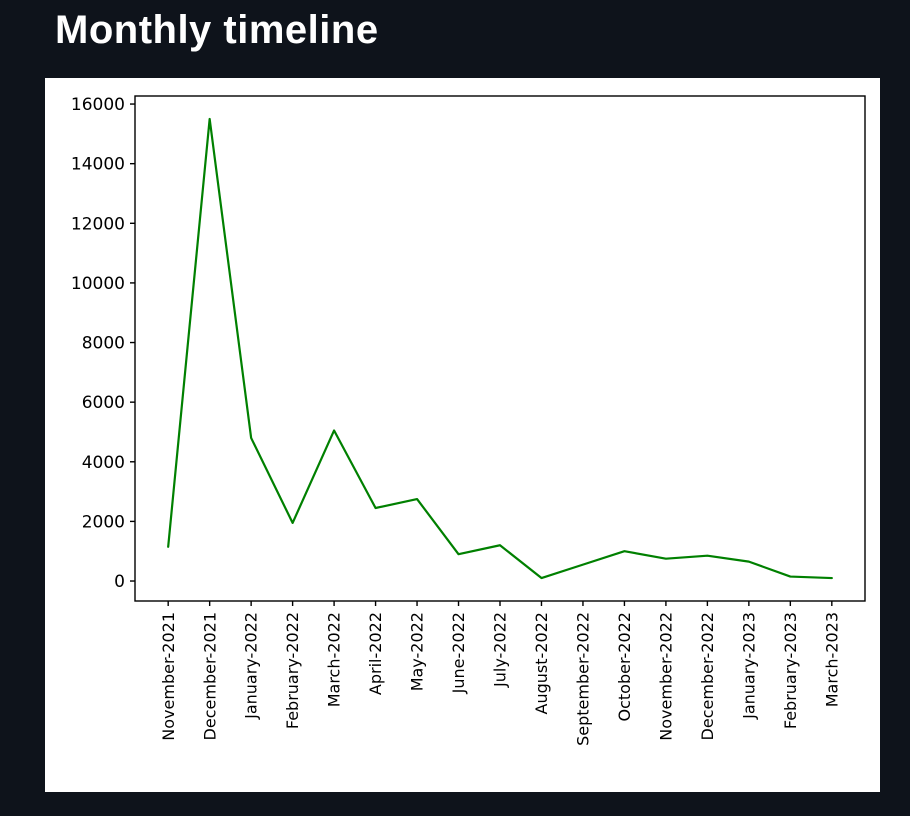 Image resolution: width=910 pixels, height=816 pixels. Describe the element at coordinates (217, 30) in the screenshot. I see `page-title: Monthly timeline` at that location.